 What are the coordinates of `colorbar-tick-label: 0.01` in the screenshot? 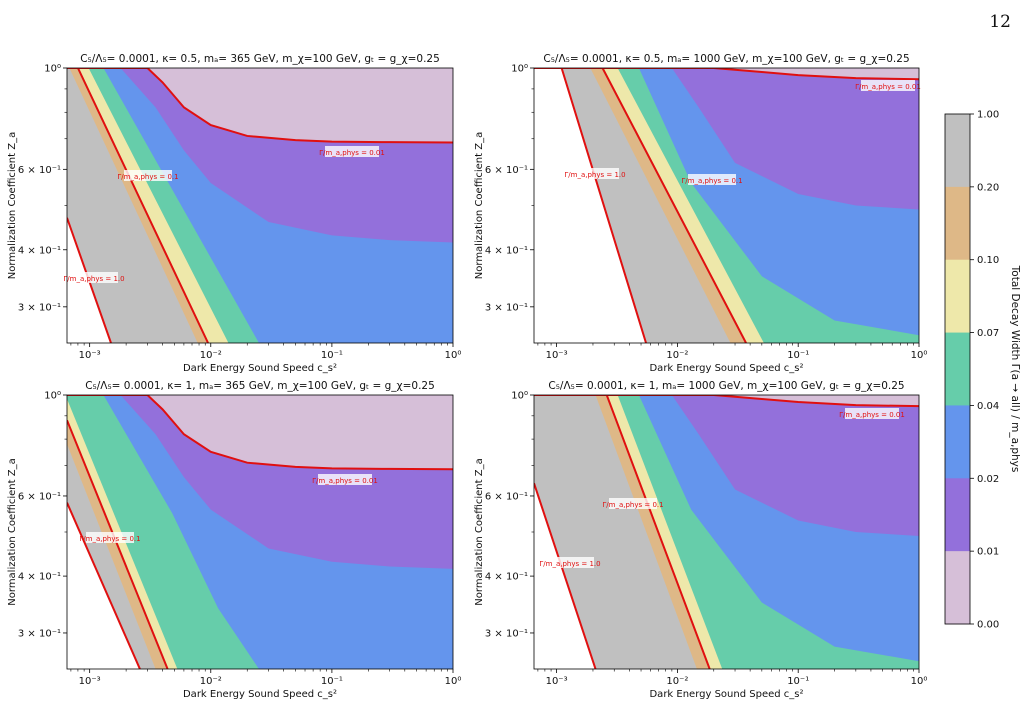 It's located at (988, 552).